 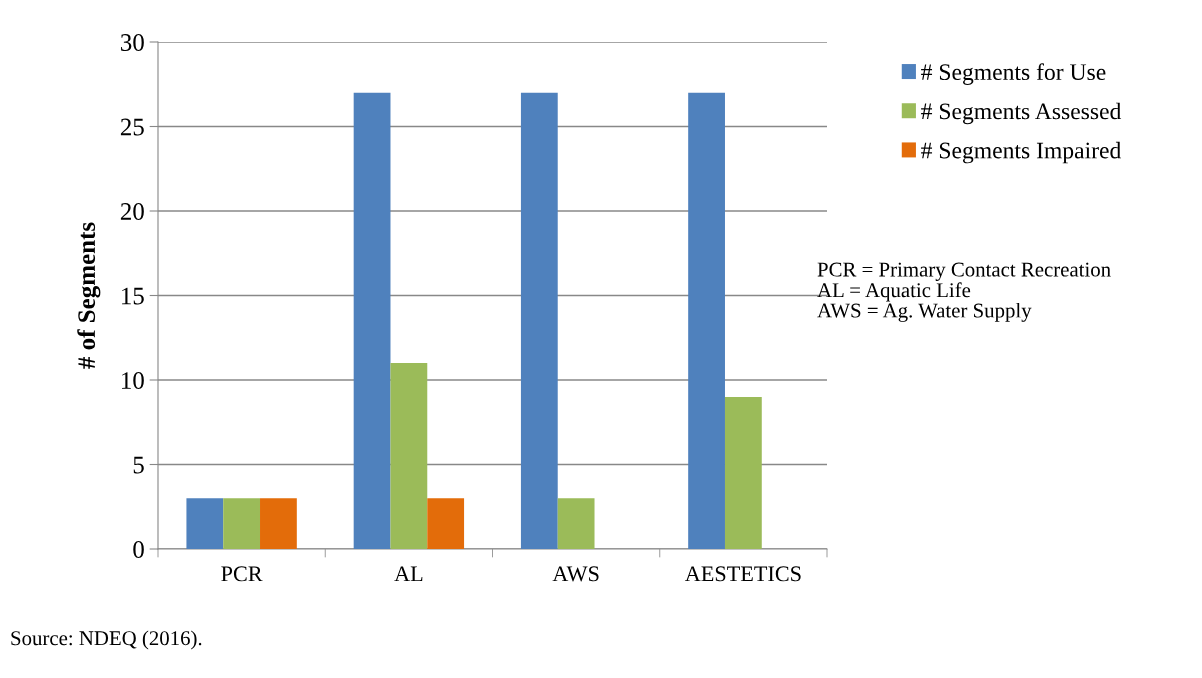 What do you see at coordinates (575, 574) in the screenshot?
I see `x-tick-label: AWS` at bounding box center [575, 574].